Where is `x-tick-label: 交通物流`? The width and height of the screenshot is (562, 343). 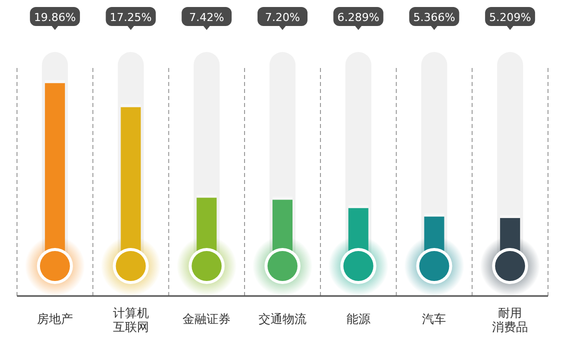 x-tick-label: 交通物流 is located at coordinates (282, 319).